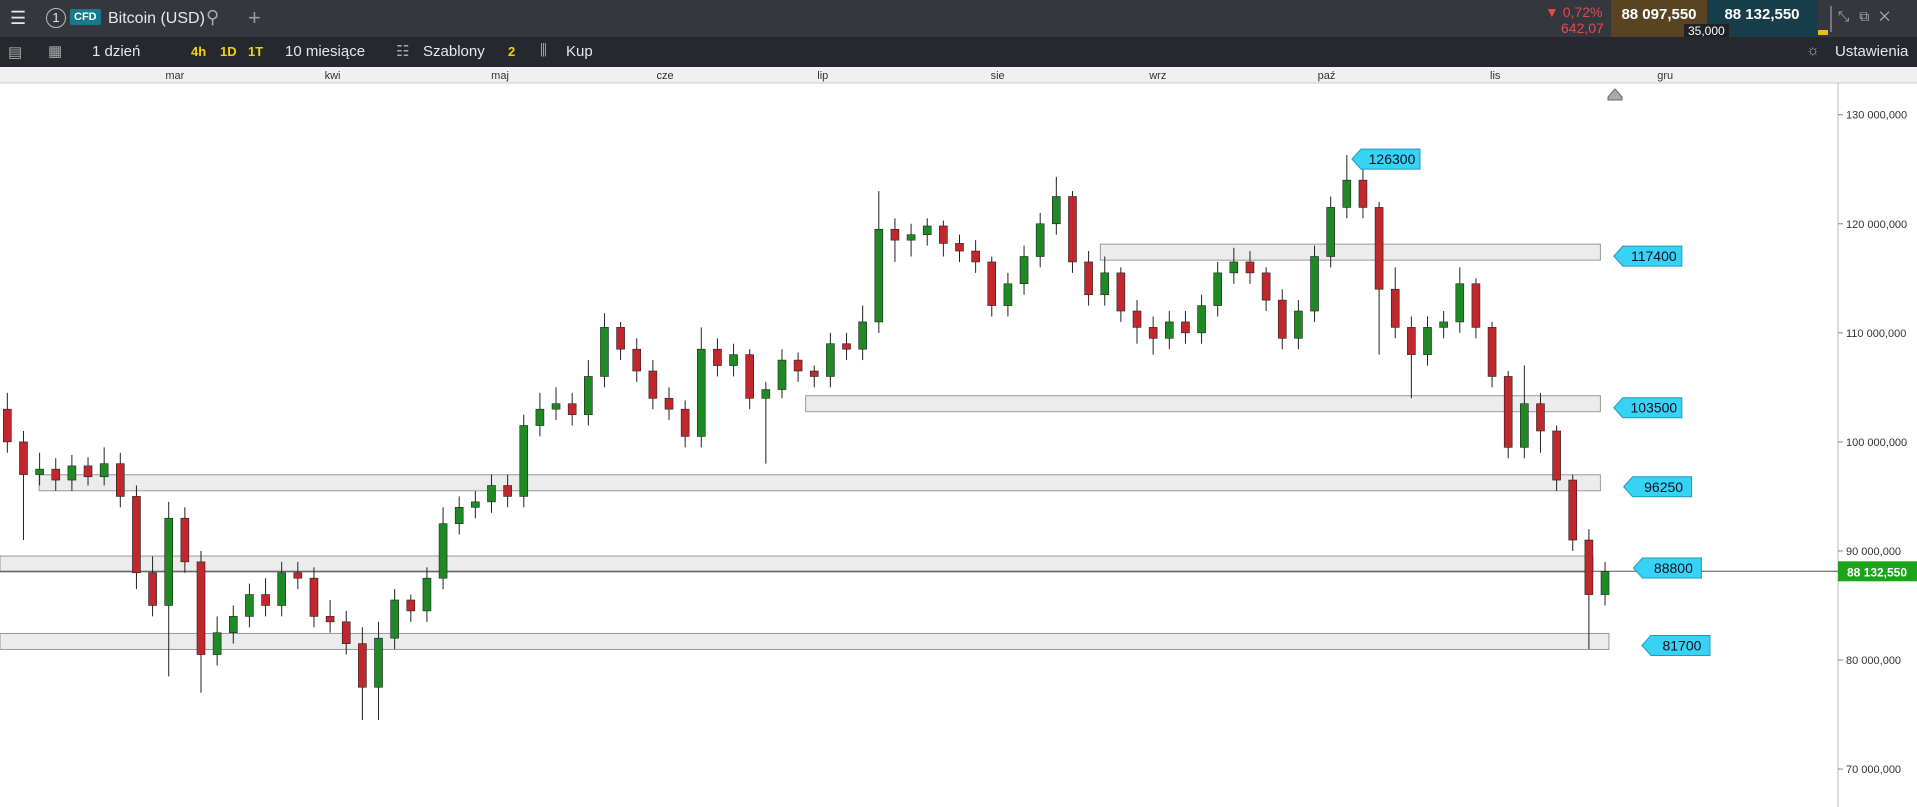  I want to click on instrument-name: Bitcoin (USD), so click(156, 18).